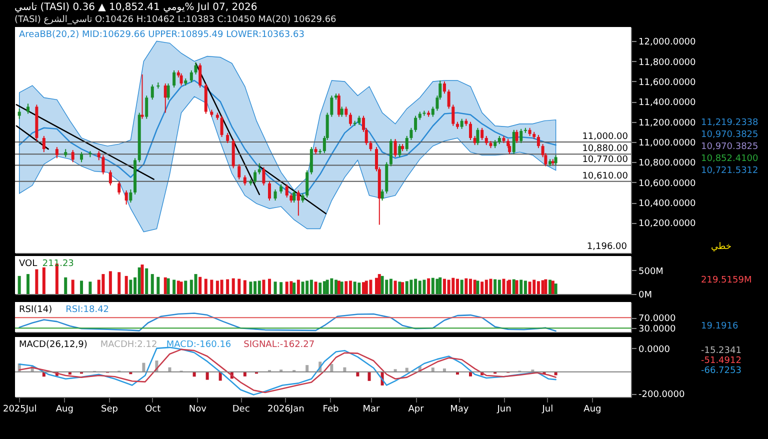 The image size is (768, 439). Describe the element at coordinates (19, 409) in the screenshot. I see `x-tick-label: 2025Jul` at that location.